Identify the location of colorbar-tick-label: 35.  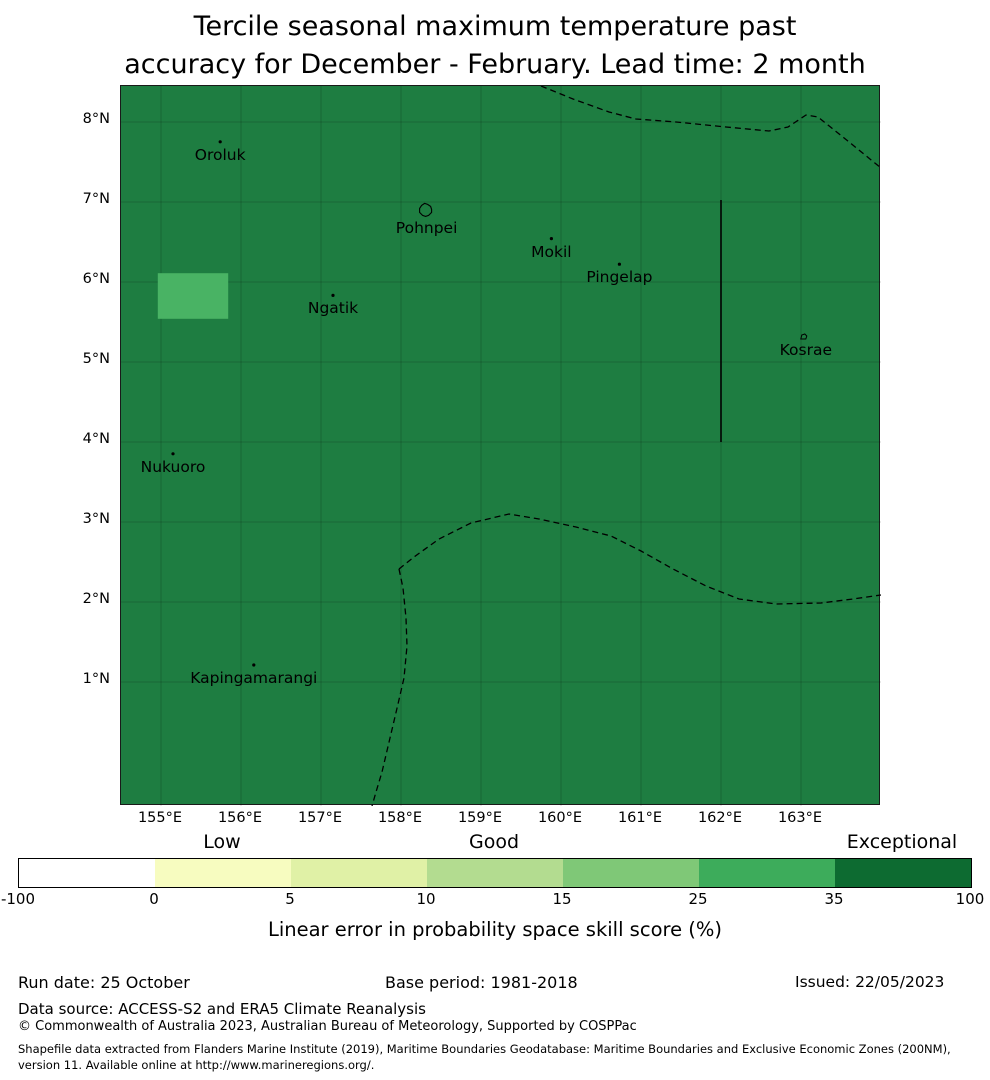
(834, 899).